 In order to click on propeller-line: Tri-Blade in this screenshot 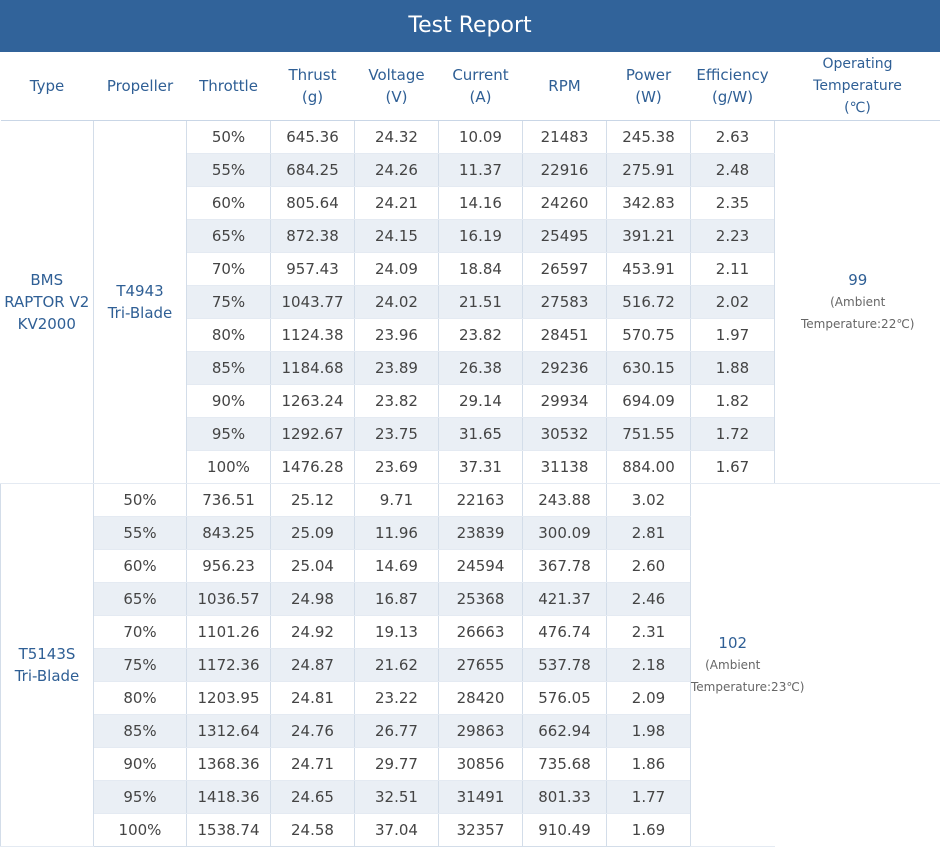, I will do `click(140, 313)`.